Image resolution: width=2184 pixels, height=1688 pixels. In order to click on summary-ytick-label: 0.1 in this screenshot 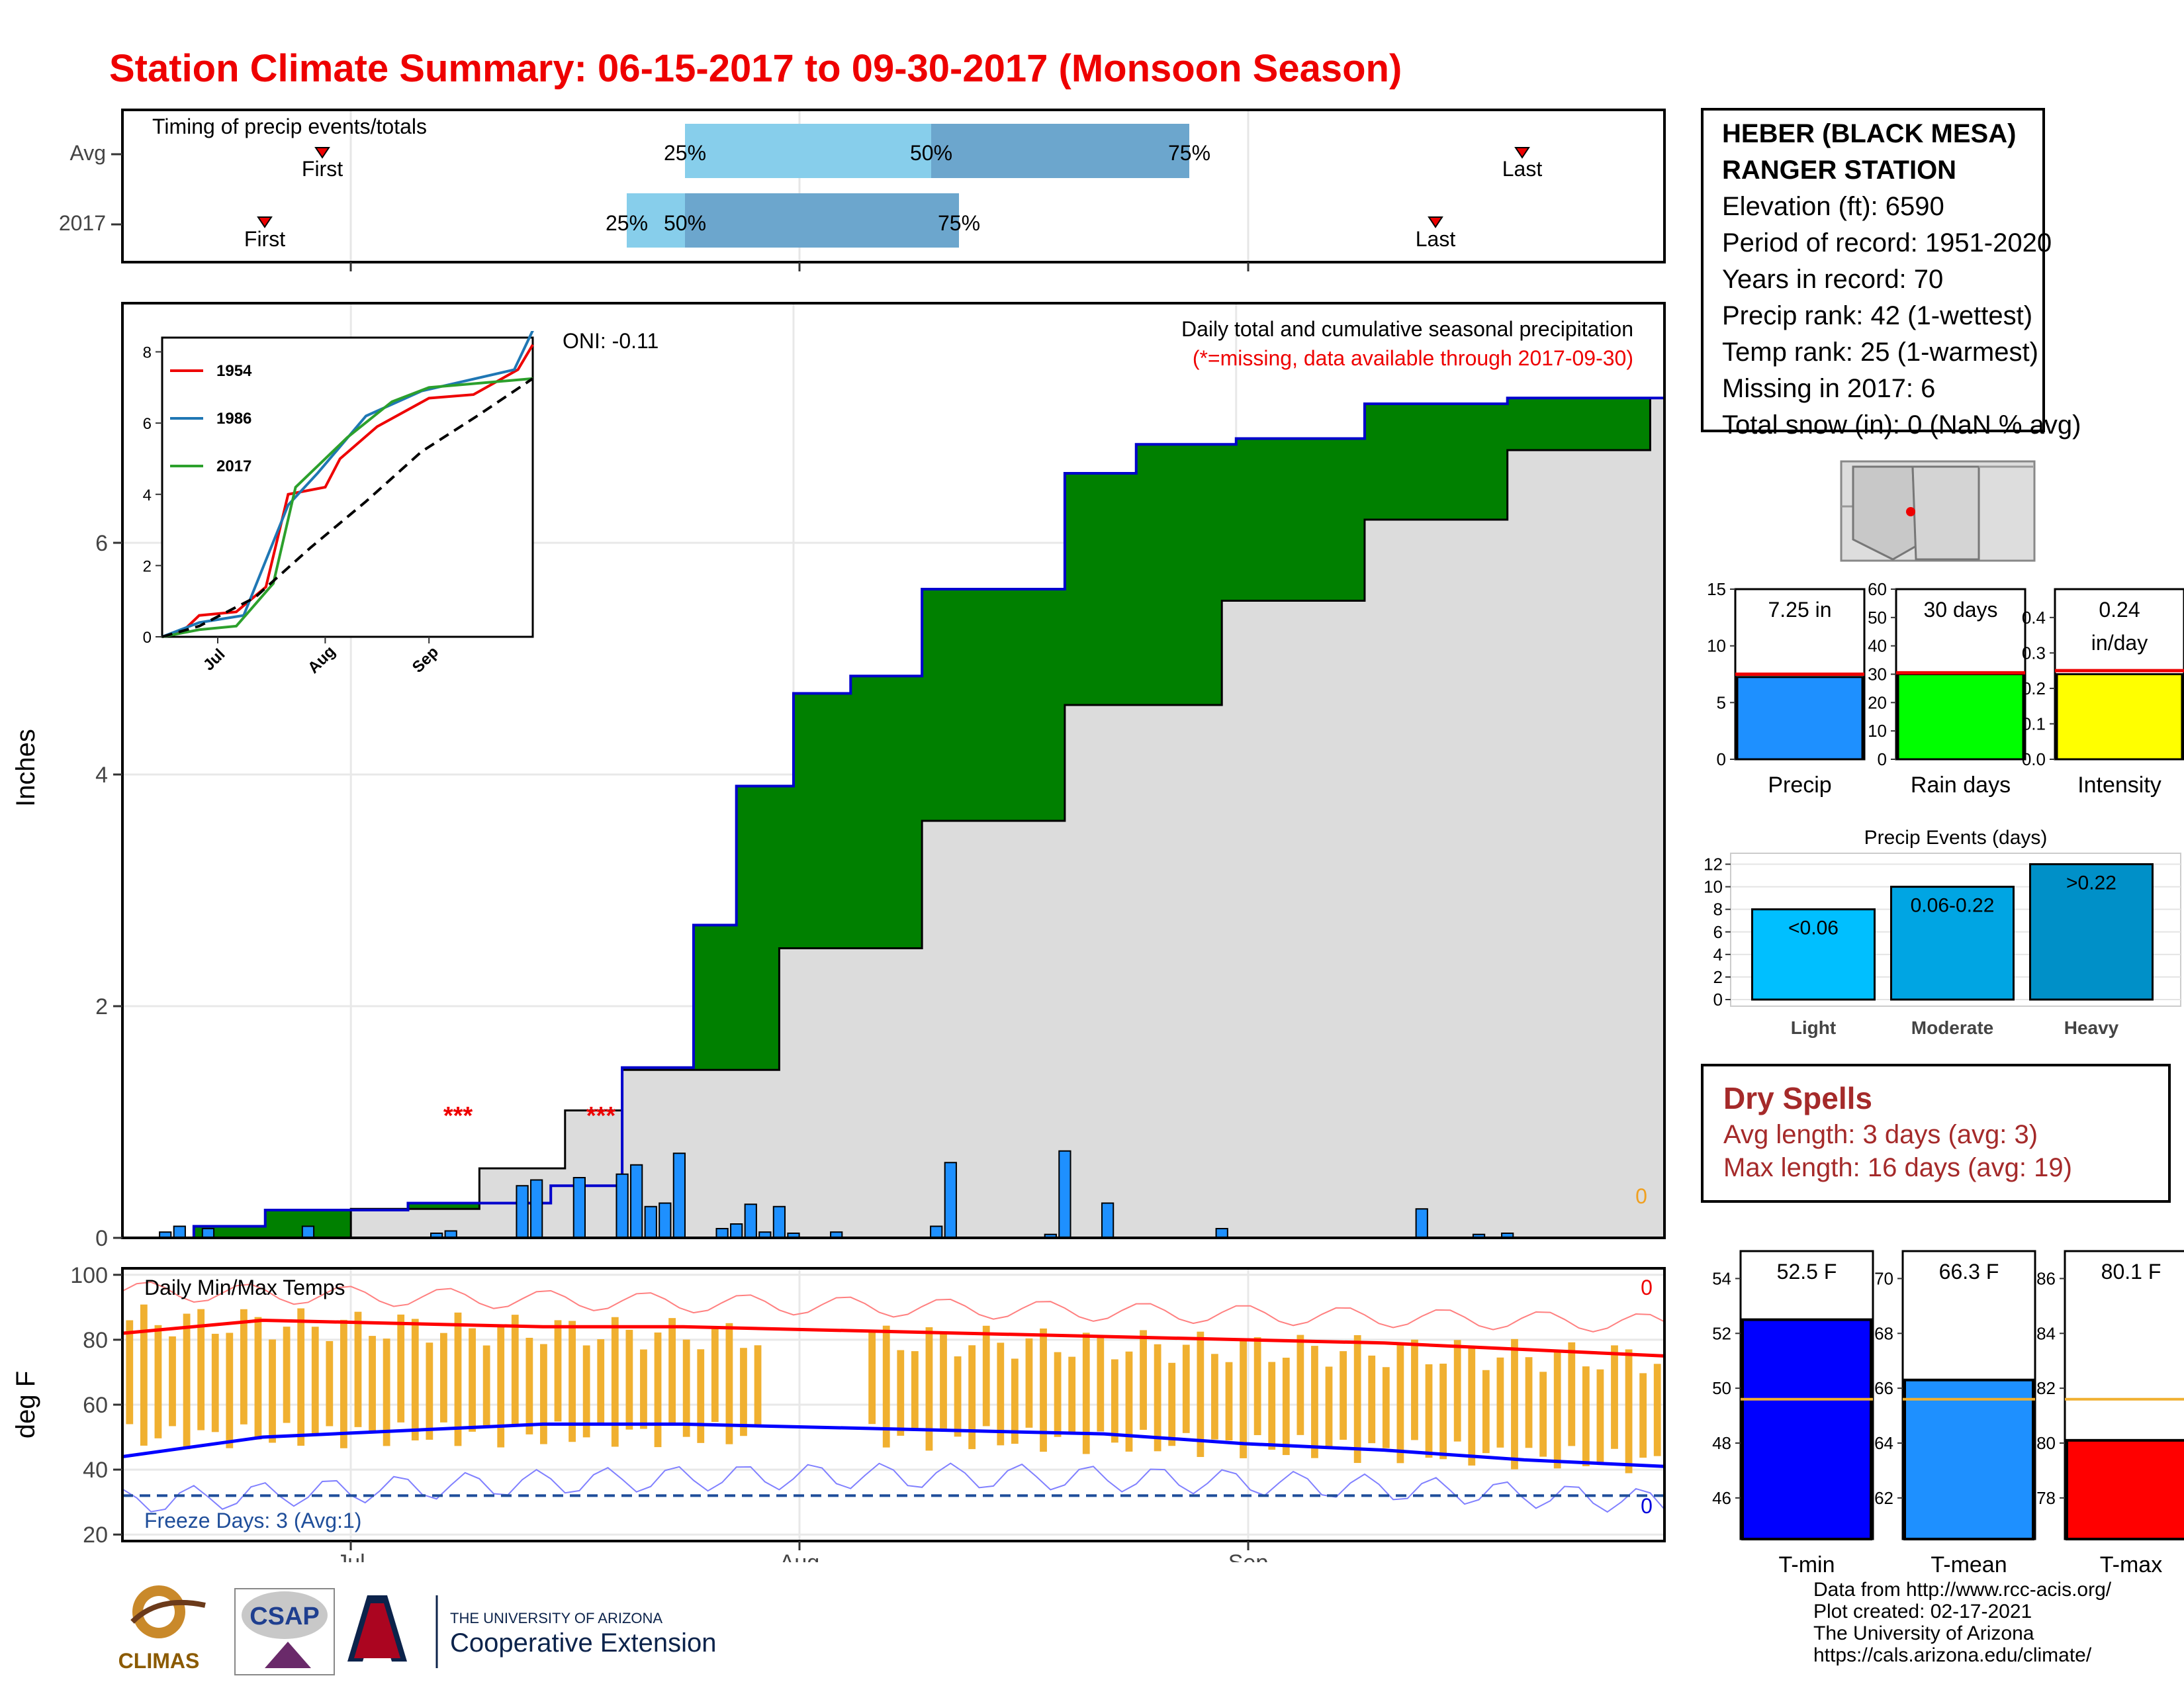, I will do `click(2034, 723)`.